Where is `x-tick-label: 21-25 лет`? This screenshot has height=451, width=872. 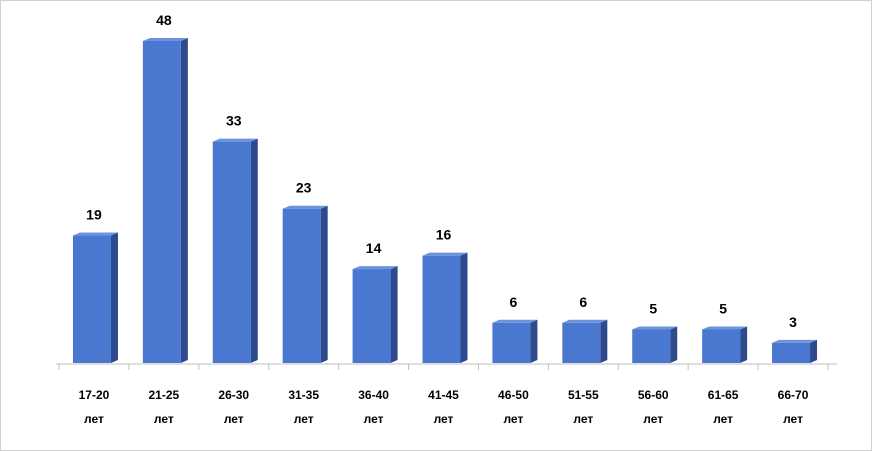 x-tick-label: 21-25 лет is located at coordinates (164, 407).